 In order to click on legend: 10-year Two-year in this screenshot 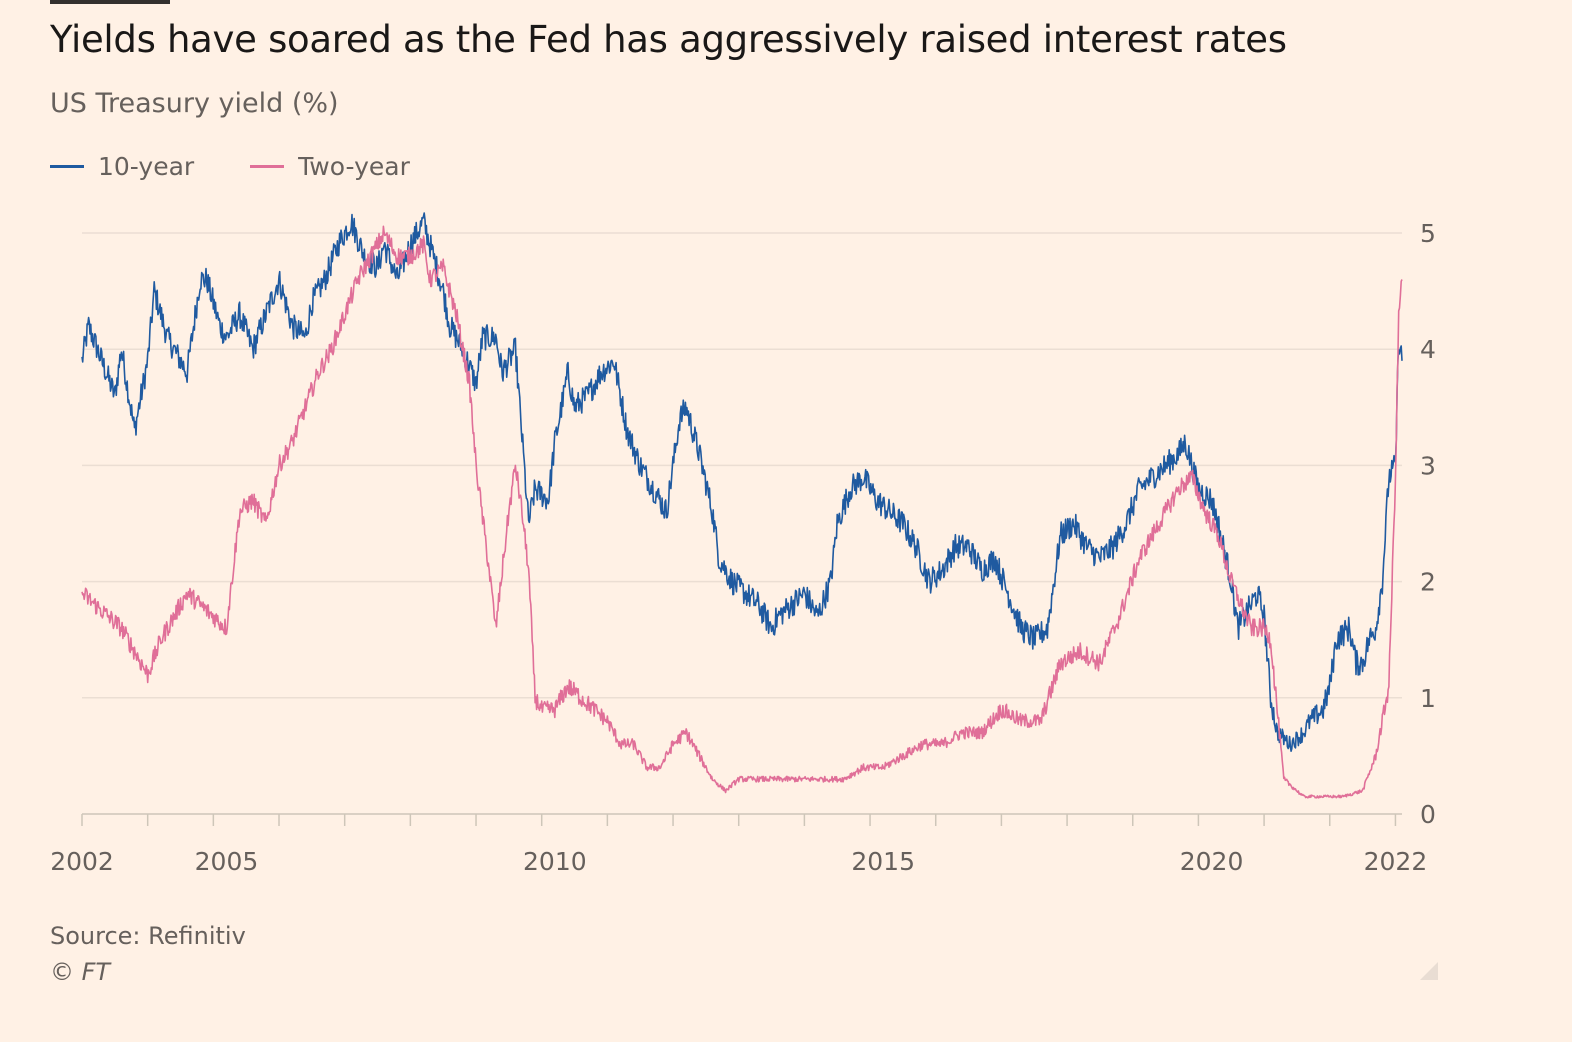, I will do `click(258, 166)`.